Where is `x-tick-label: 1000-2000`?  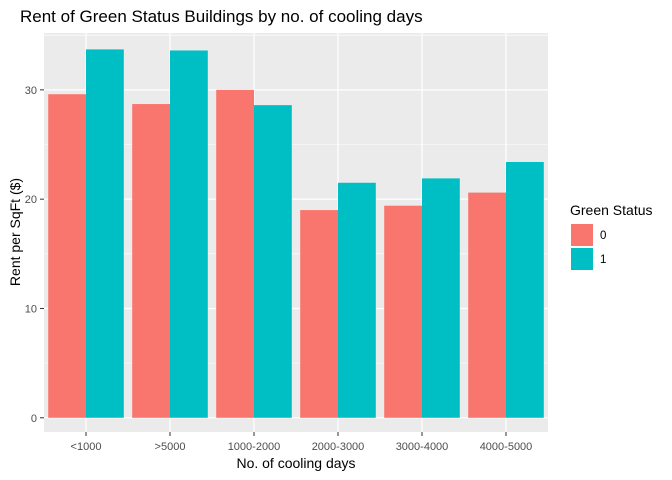
x-tick-label: 1000-2000 is located at coordinates (254, 447).